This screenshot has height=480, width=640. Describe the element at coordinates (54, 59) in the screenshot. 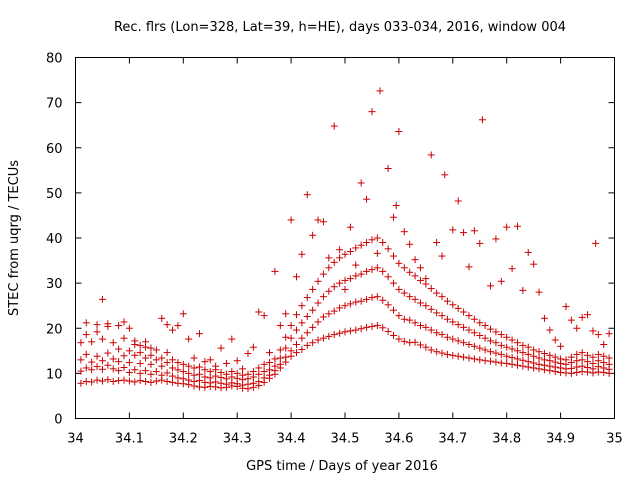

I see `y-tick-label: 80` at that location.